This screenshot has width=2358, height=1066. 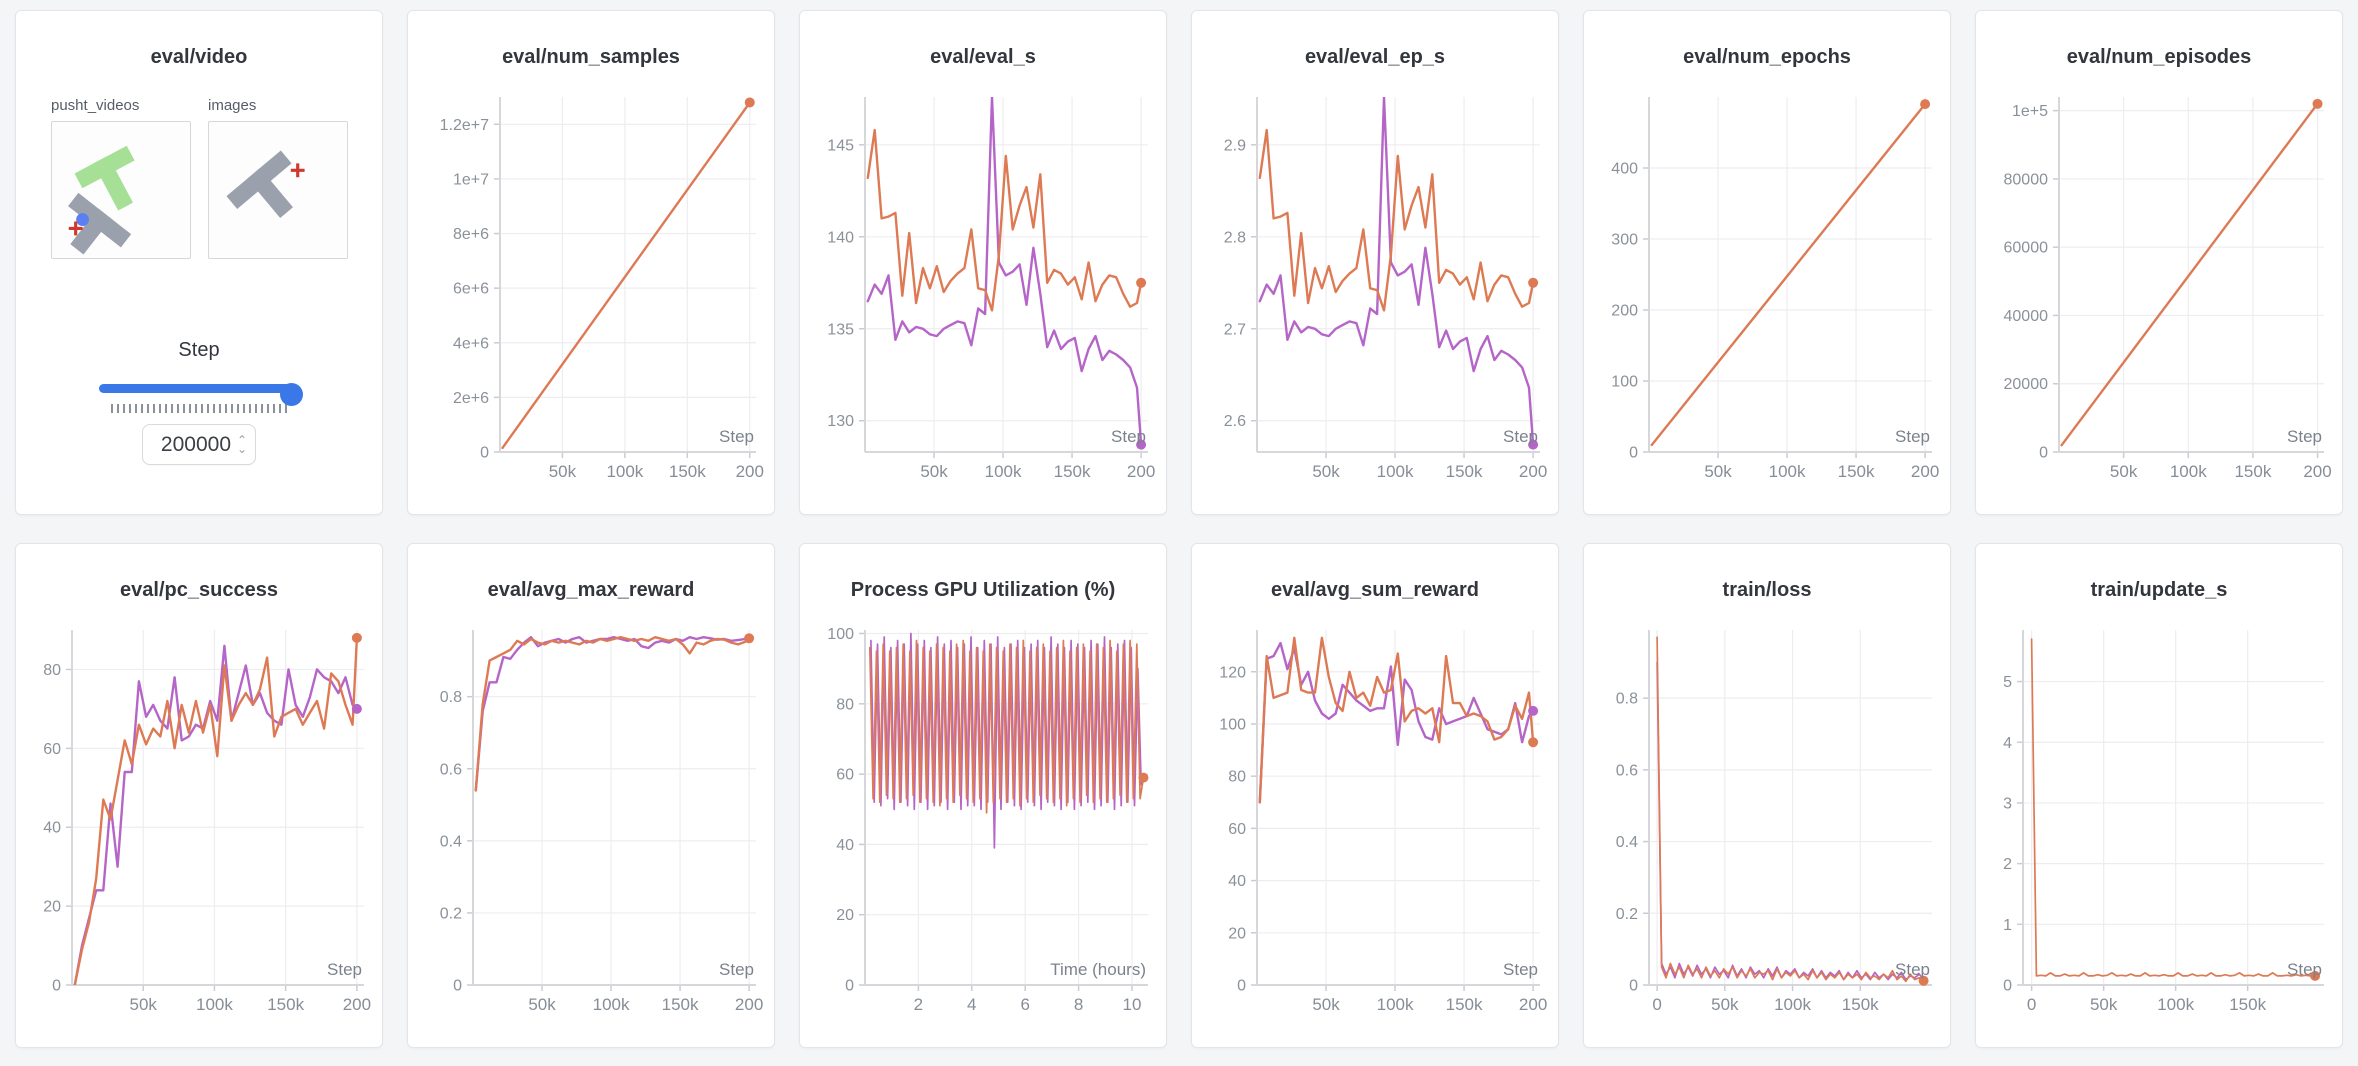 I want to click on pusht-video-thumbnail, so click(x=121, y=190).